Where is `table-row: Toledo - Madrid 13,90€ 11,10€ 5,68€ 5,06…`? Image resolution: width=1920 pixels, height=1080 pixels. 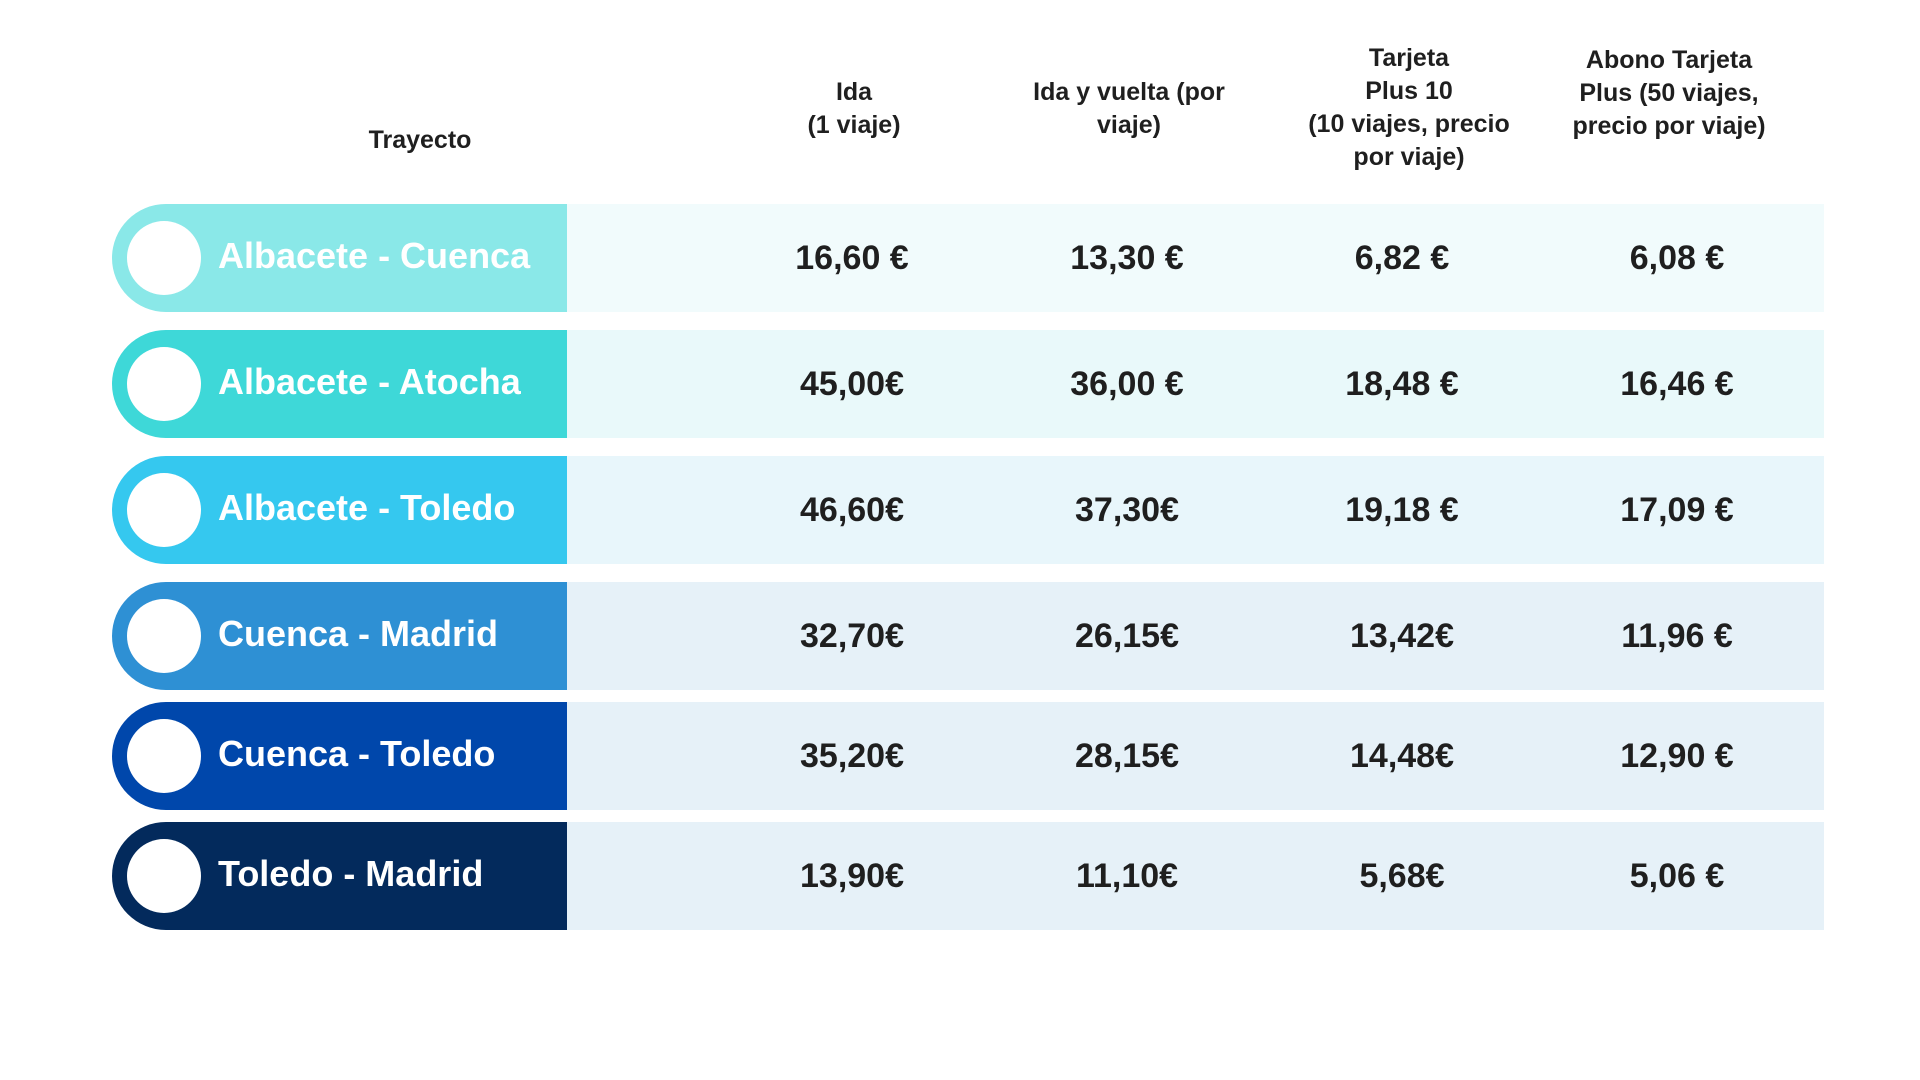 table-row: Toledo - Madrid 13,90€ 11,10€ 5,68€ 5,06… is located at coordinates (968, 876).